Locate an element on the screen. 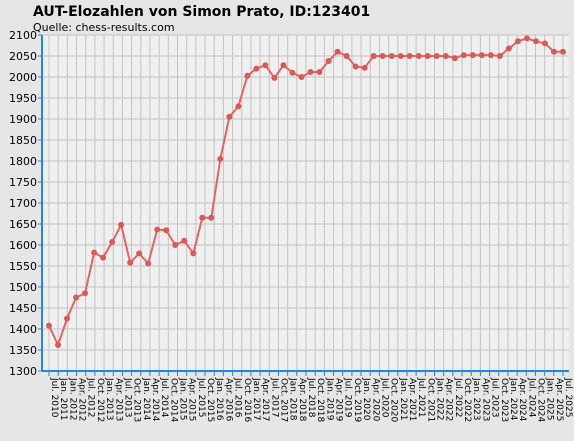 This screenshot has width=574, height=441. x-tick-label: Jul. 2014 is located at coordinates (164, 397).